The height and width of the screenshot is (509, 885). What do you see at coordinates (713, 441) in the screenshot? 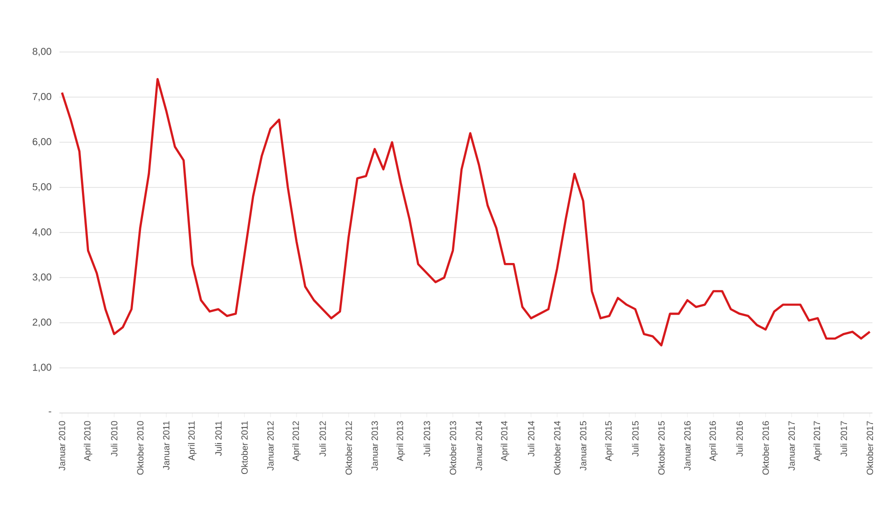
I see `x-tick-label: April 2016` at bounding box center [713, 441].